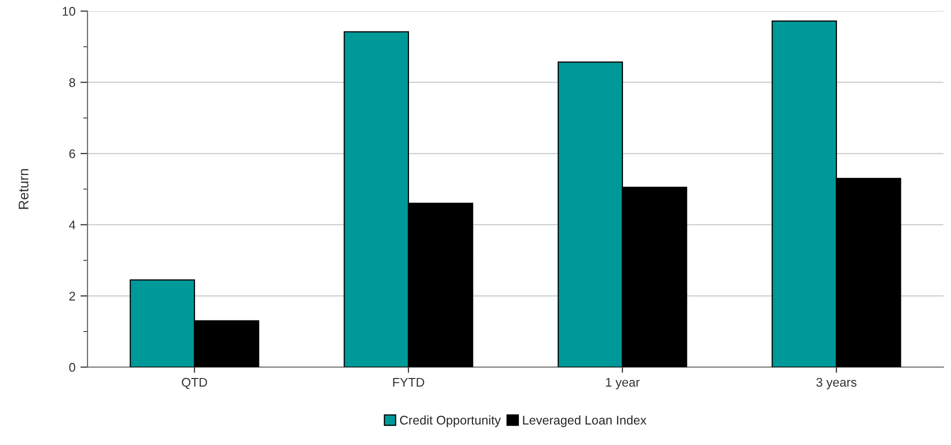 This screenshot has width=951, height=445. Describe the element at coordinates (72, 296) in the screenshot. I see `y-tick-label: 2` at that location.